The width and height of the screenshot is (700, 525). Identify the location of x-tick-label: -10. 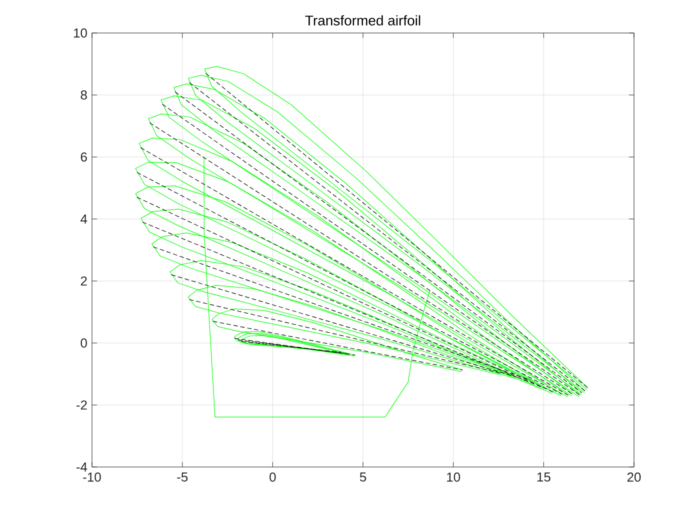
(92, 477).